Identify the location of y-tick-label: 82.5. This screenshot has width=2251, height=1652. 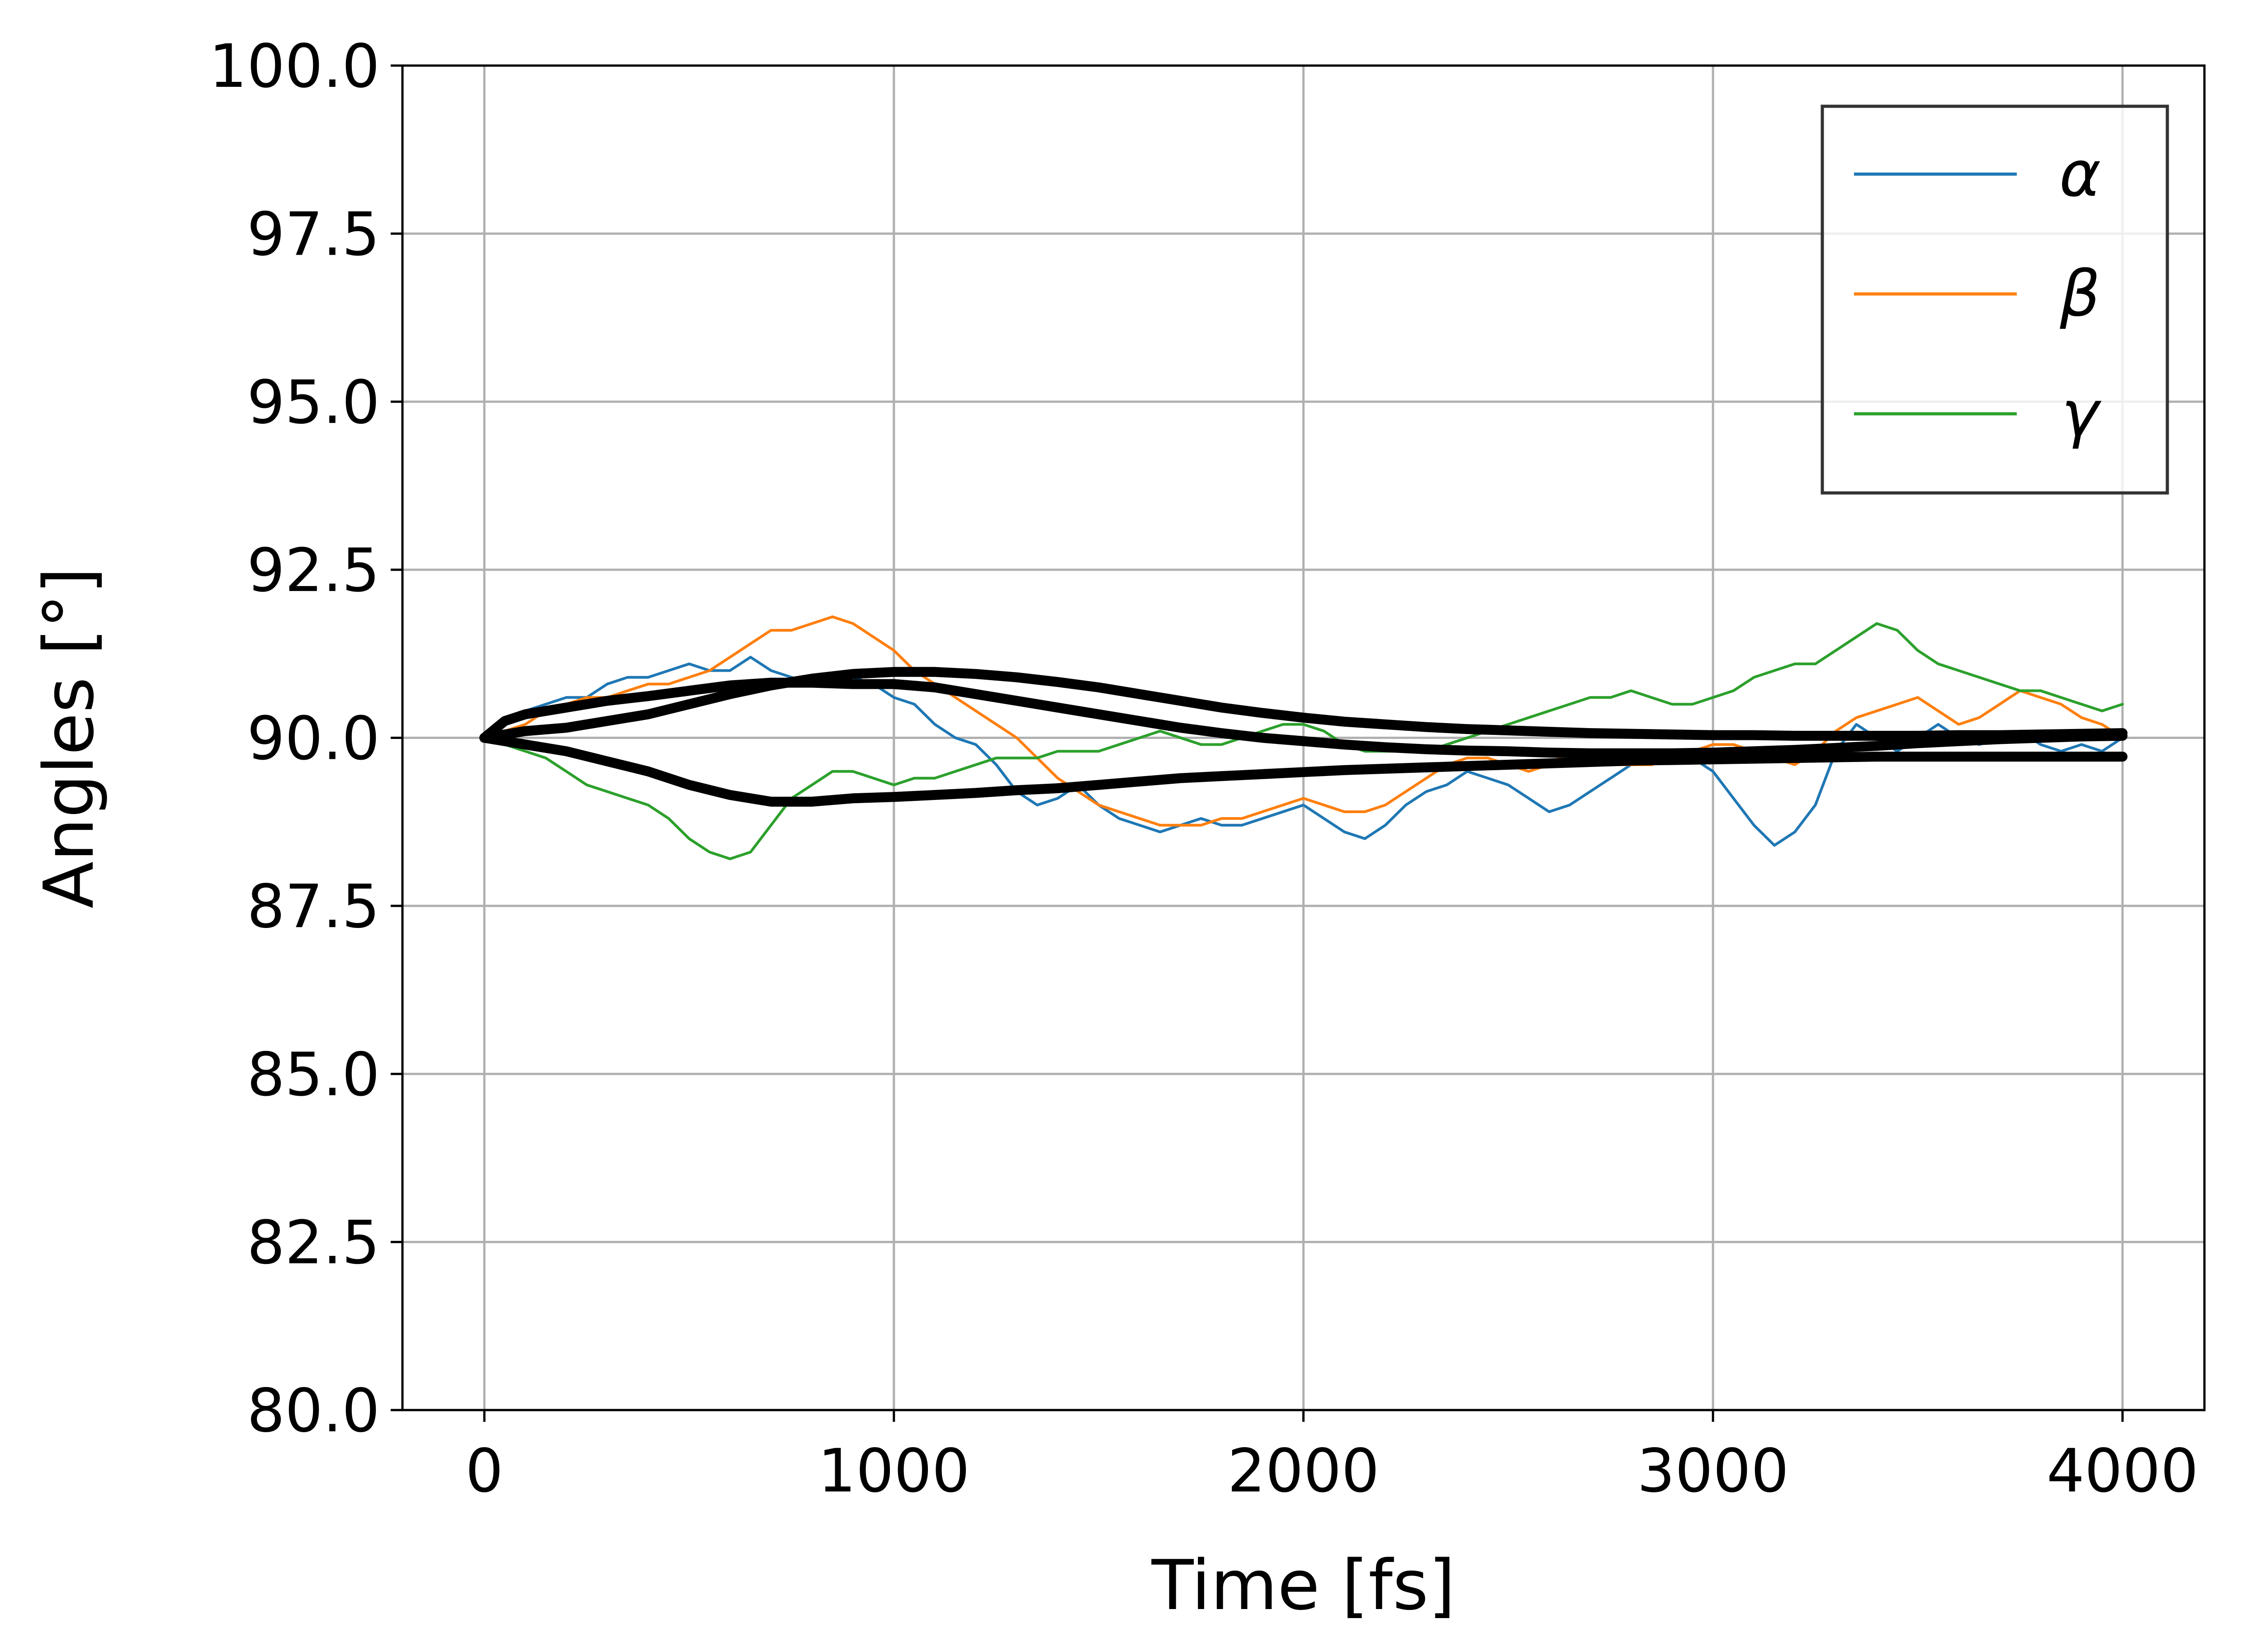
(313, 1243).